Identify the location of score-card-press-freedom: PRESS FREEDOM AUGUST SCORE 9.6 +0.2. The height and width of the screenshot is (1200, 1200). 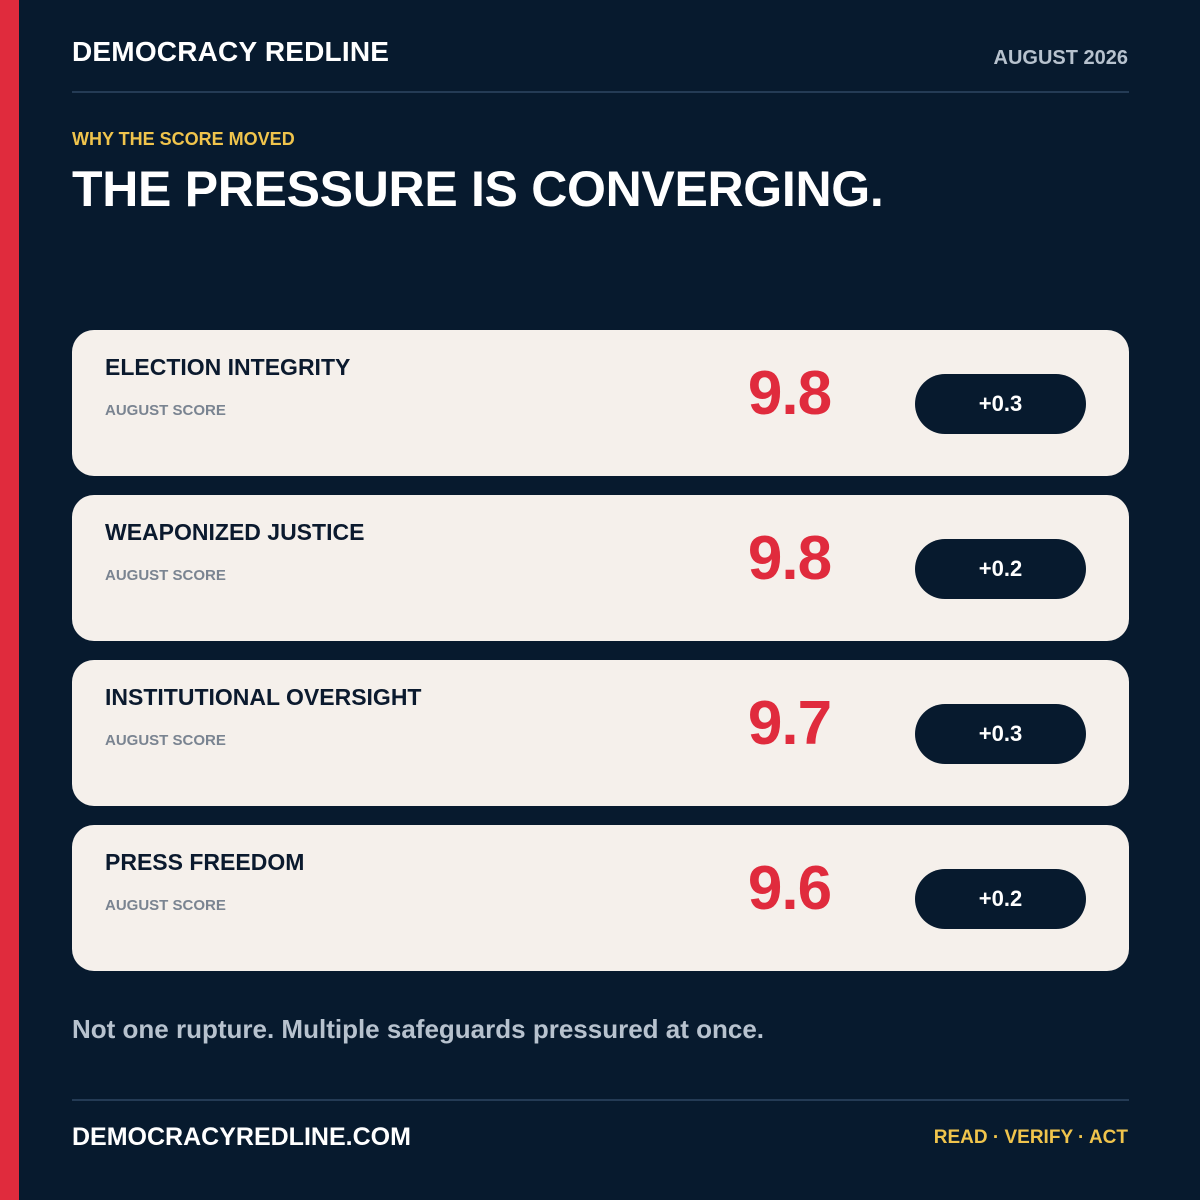
(600, 898).